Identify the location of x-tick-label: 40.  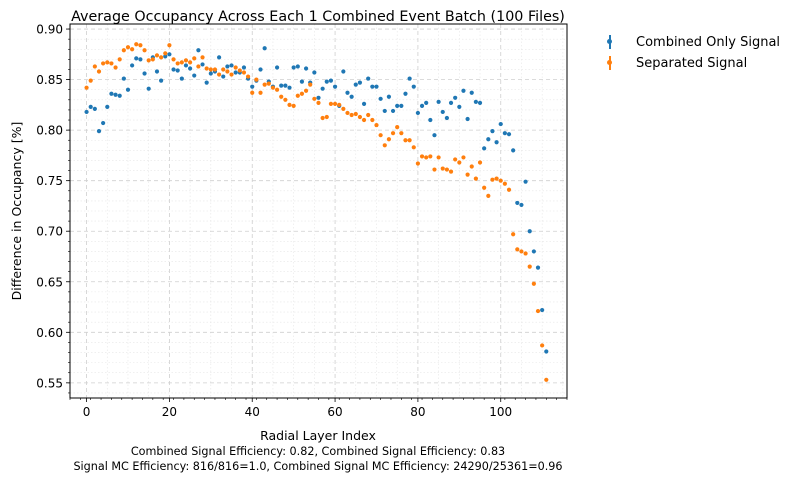
(252, 412).